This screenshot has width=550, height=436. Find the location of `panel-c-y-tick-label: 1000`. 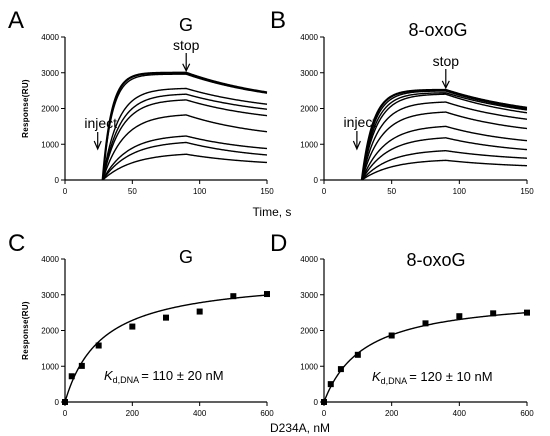

panel-c-y-tick-label: 1000 is located at coordinates (50, 366).